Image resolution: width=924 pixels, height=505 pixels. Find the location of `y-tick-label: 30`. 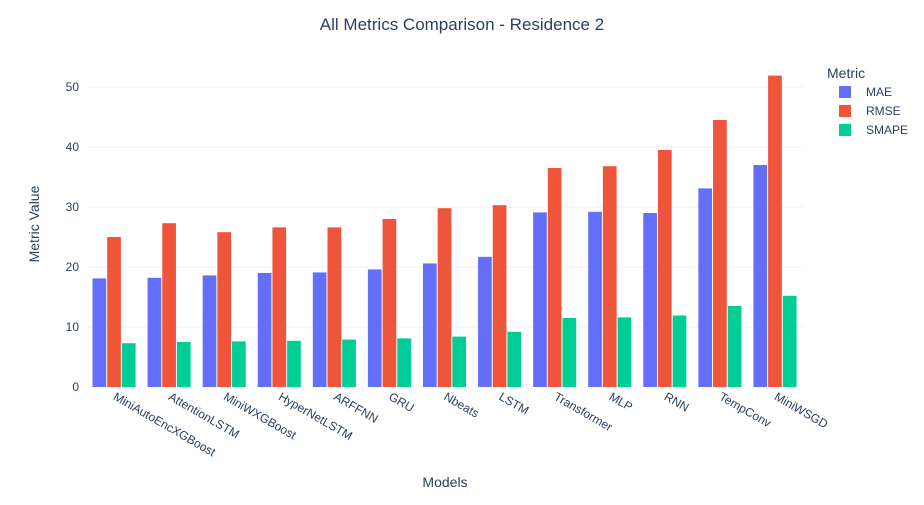

y-tick-label: 30 is located at coordinates (73, 207).